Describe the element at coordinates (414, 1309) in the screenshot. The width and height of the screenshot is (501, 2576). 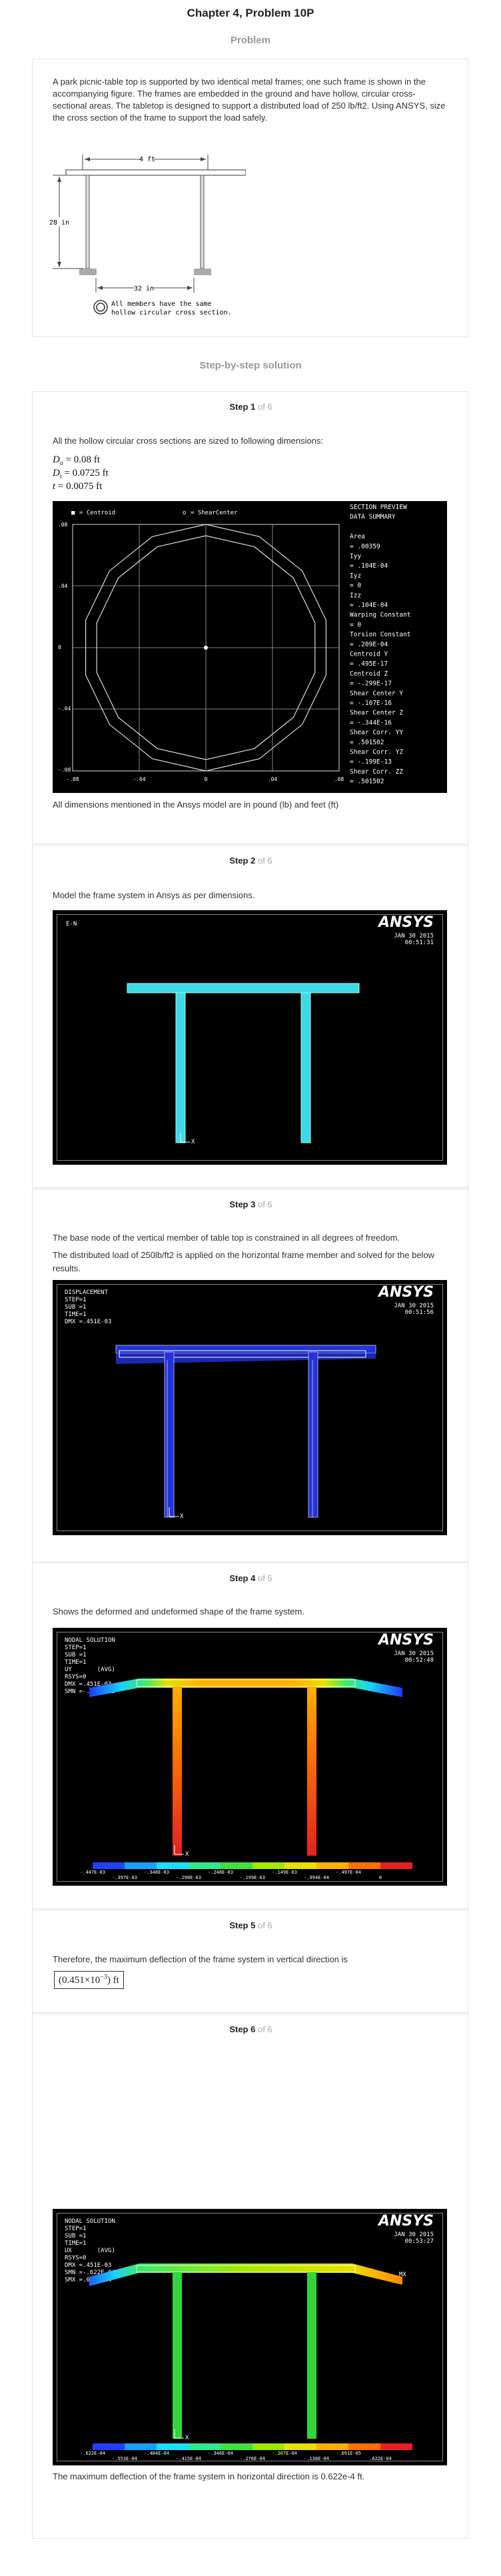
I see `ansys-date: JAN 30 2015 00:51:56` at that location.